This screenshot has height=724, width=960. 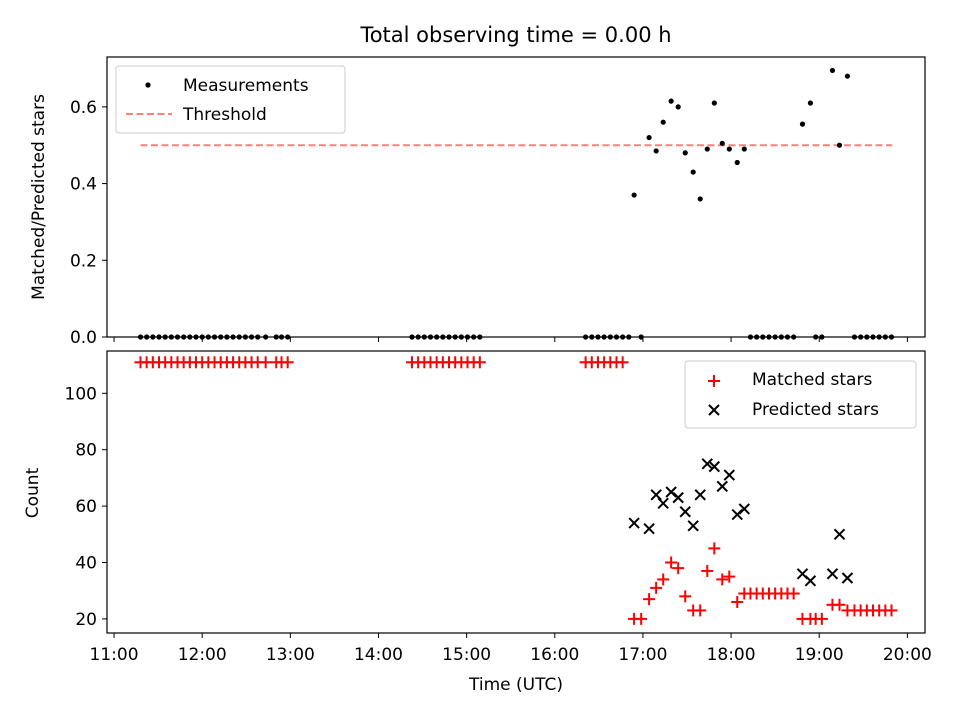 I want to click on y-tick-label: 0.2, so click(x=83, y=261).